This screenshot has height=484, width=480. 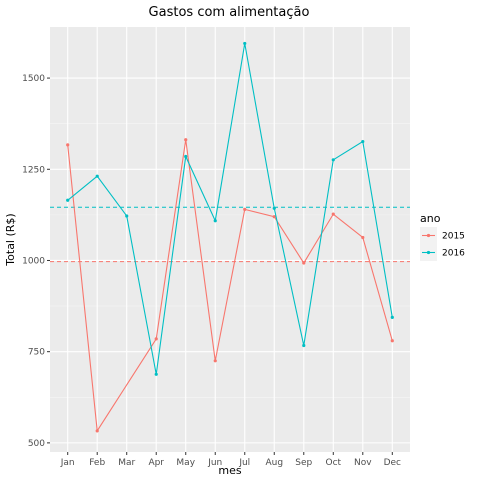 I want to click on legend: ano 2015 2016, so click(x=442, y=236).